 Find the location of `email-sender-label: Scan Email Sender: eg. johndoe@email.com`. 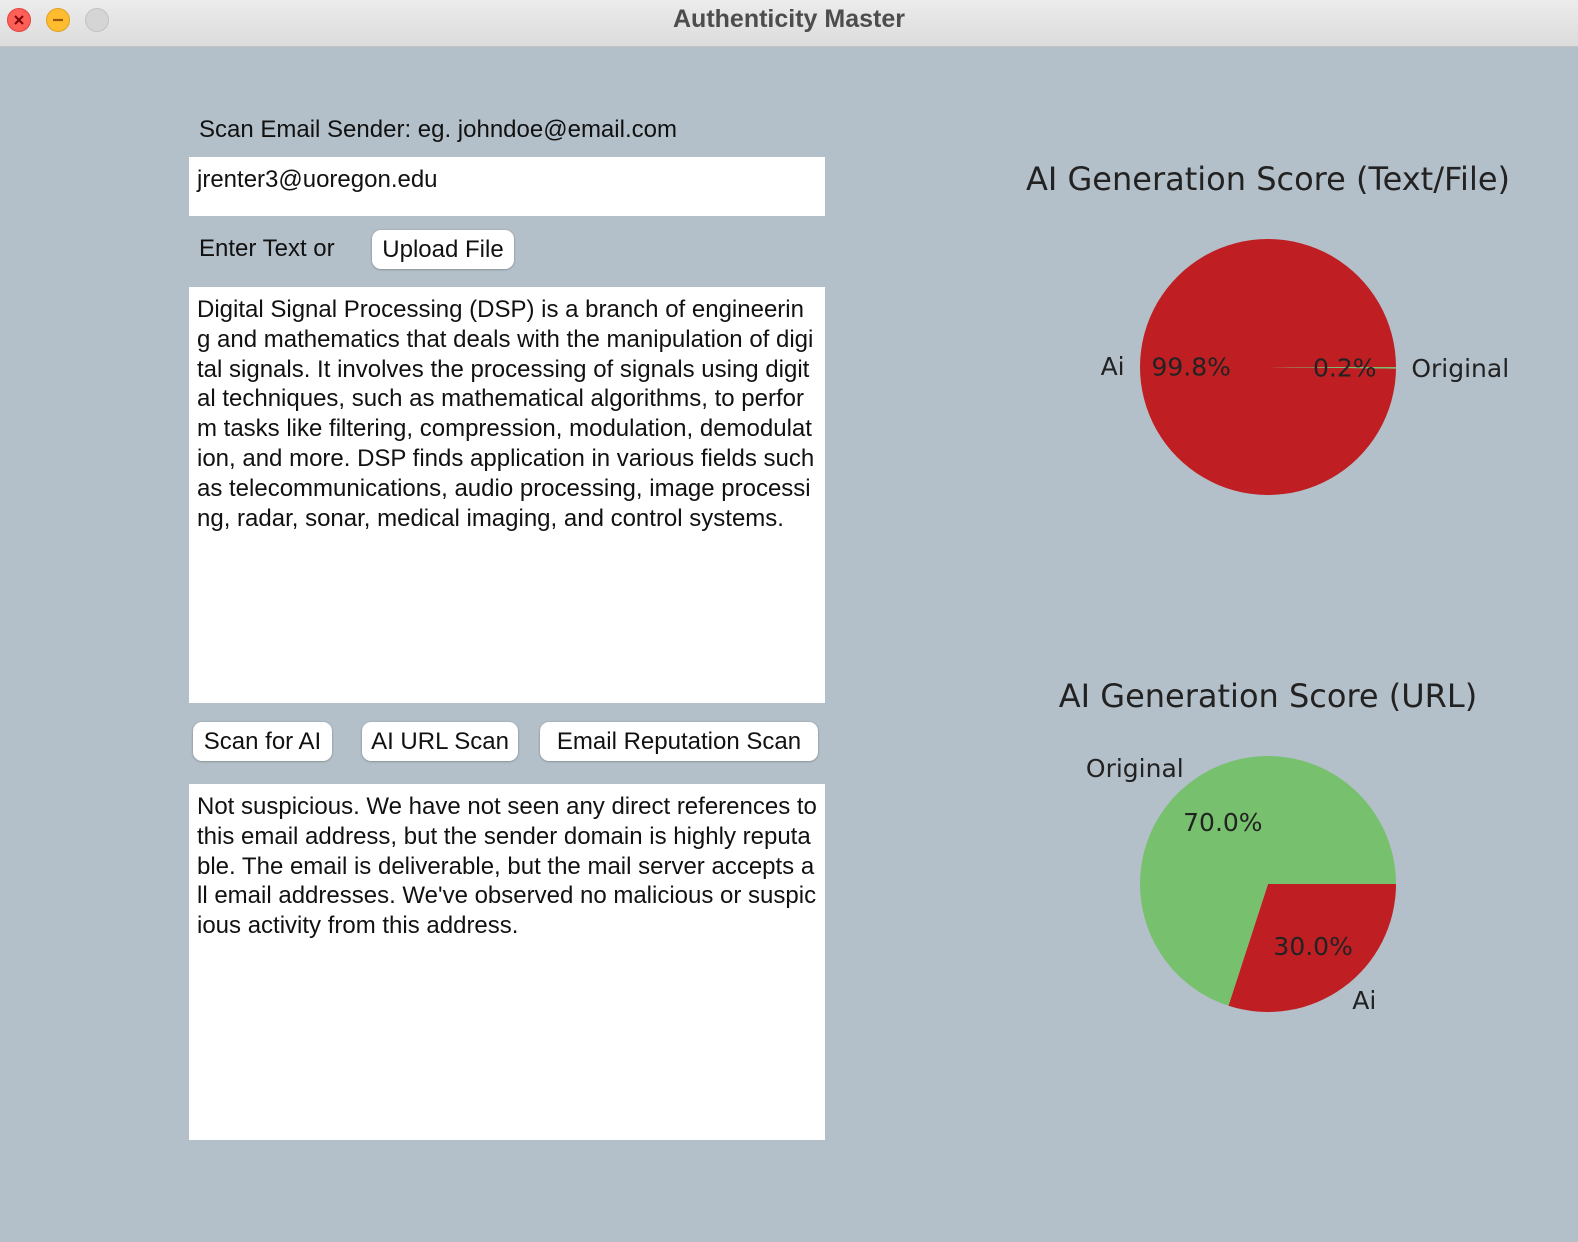

email-sender-label: Scan Email Sender: eg. johndoe@email.com is located at coordinates (438, 129).